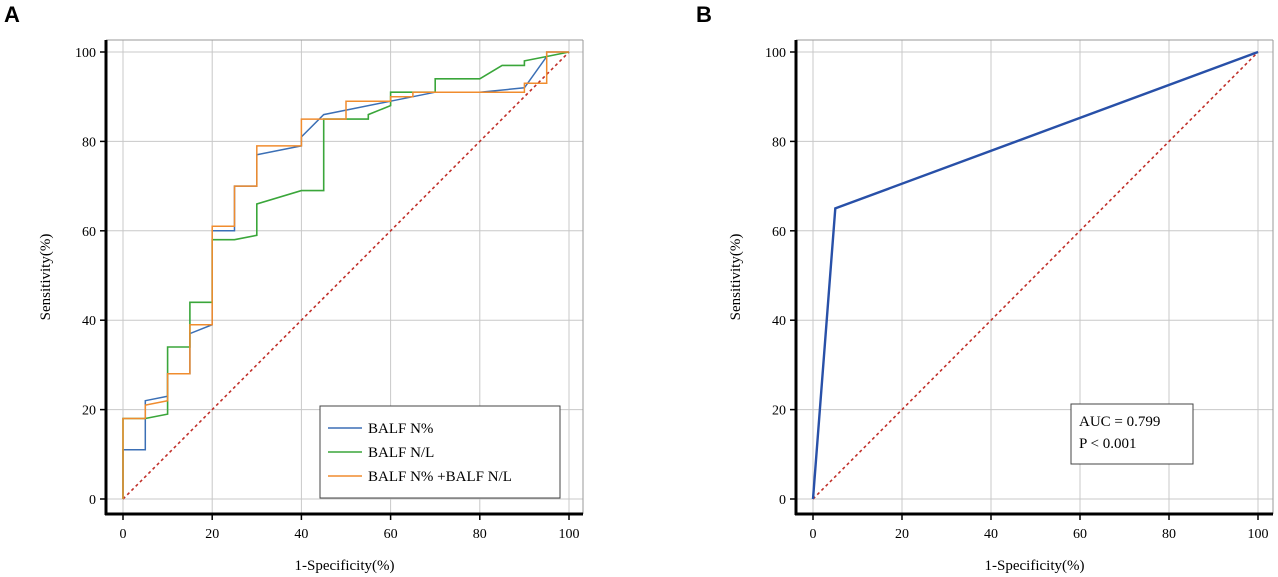 The image size is (1278, 577). I want to click on auc-annotation: AUC = 0.799 P < 0.001, so click(1132, 434).